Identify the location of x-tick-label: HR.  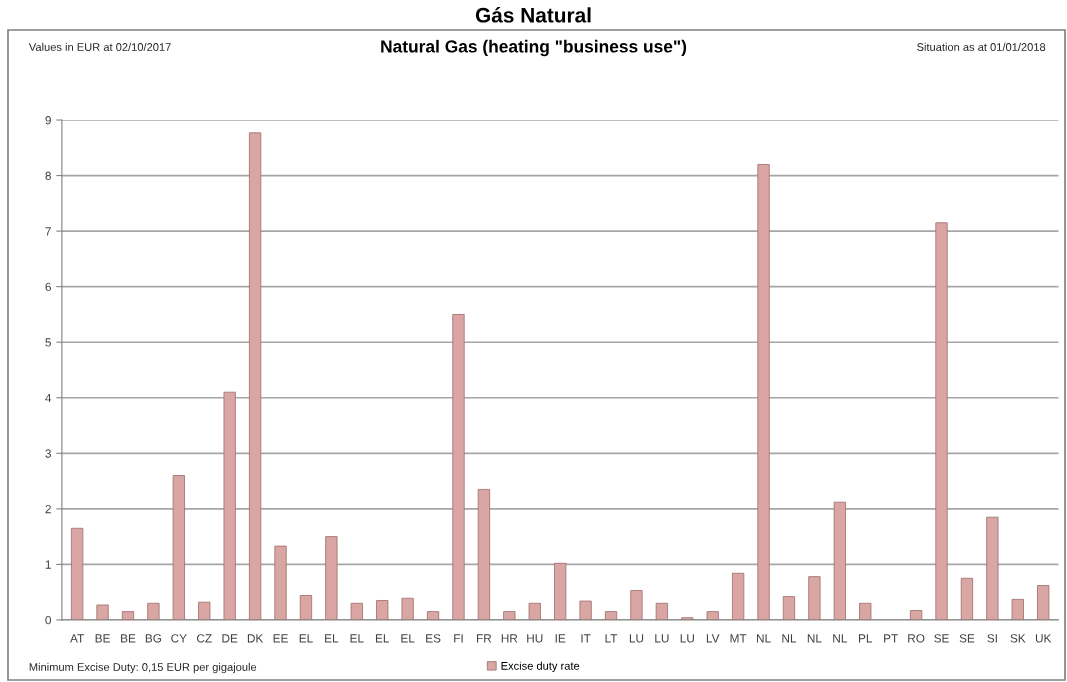
(509, 638).